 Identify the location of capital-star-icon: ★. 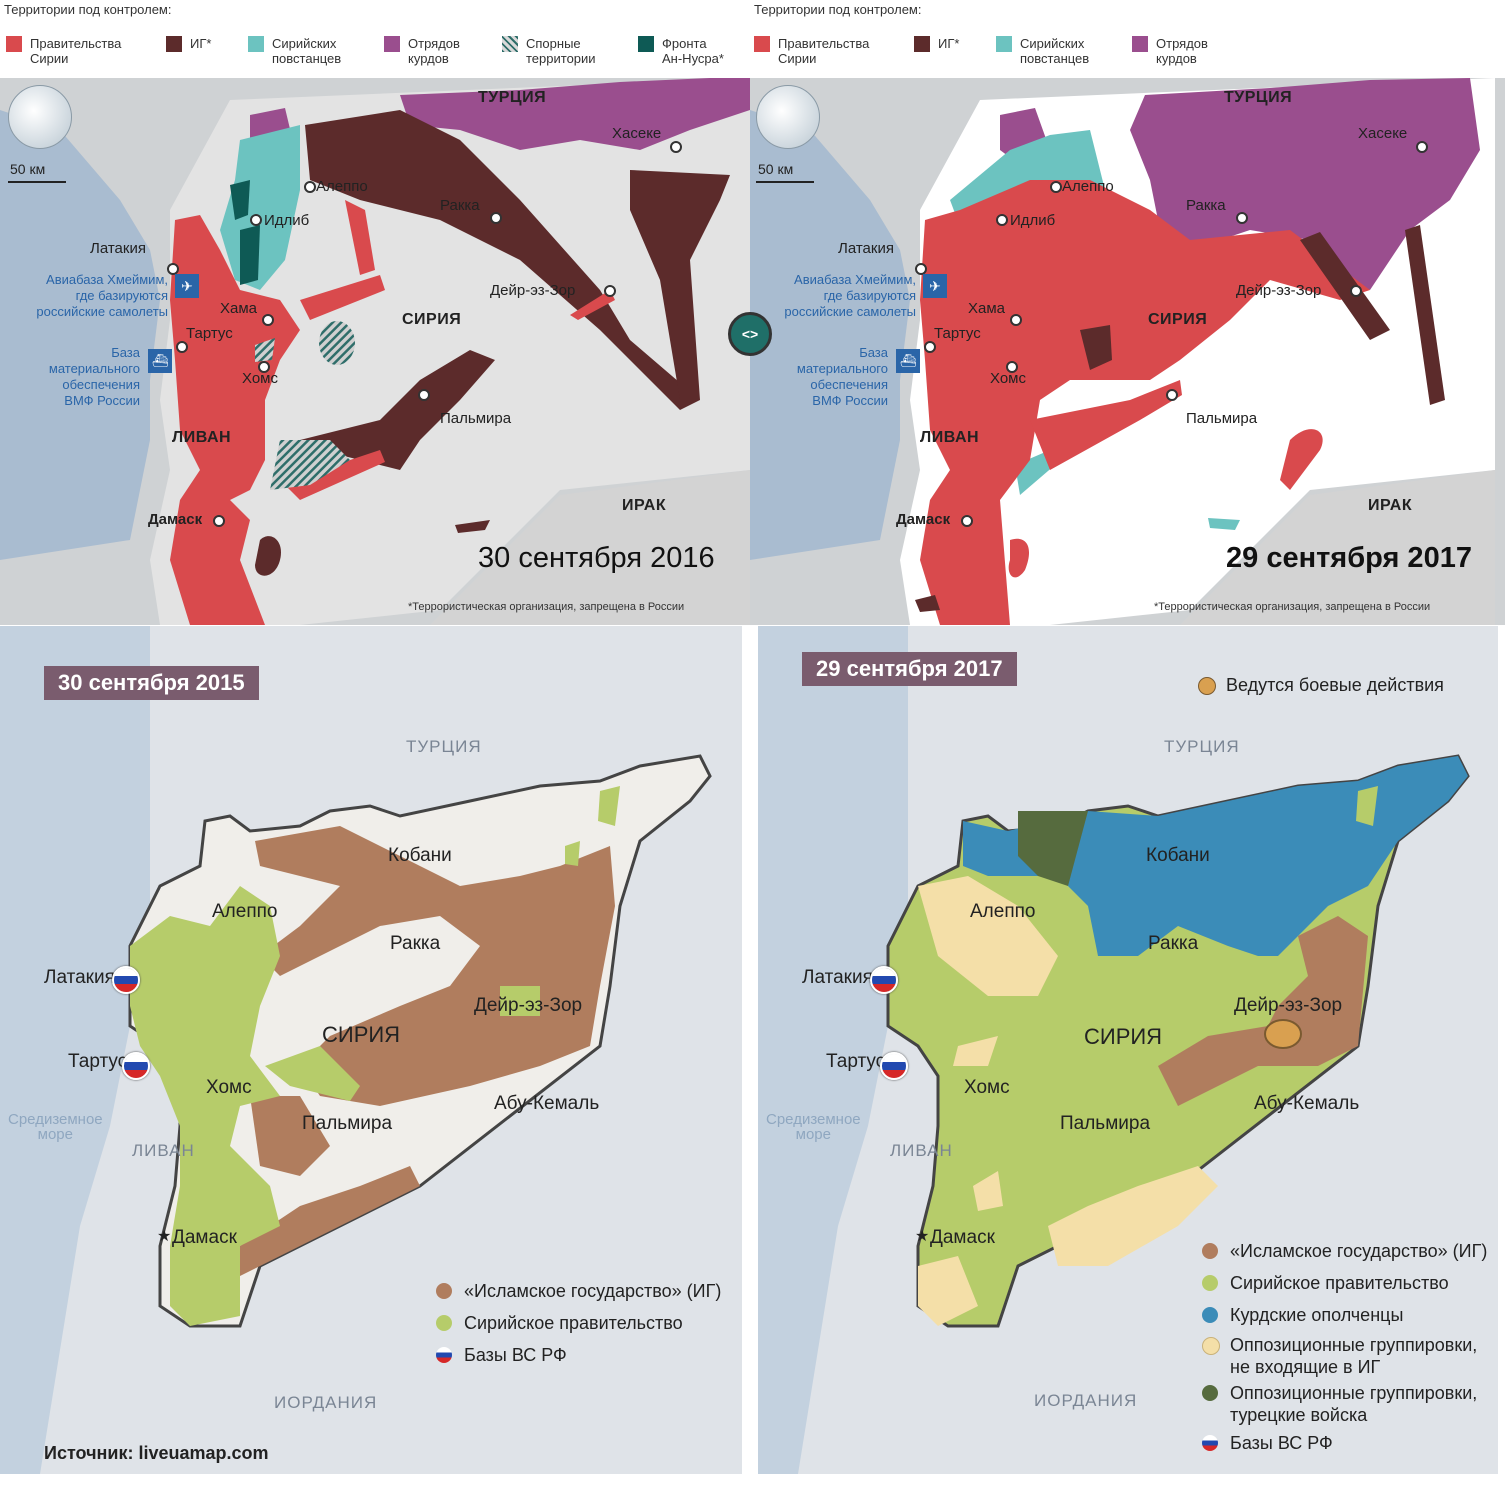
(922, 1236).